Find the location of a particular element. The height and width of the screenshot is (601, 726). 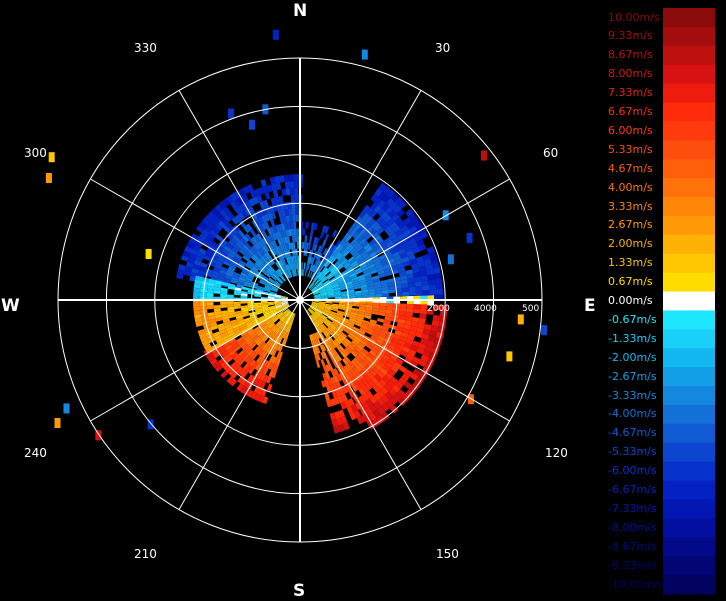

legend-label: 8.67m/s is located at coordinates (630, 55).